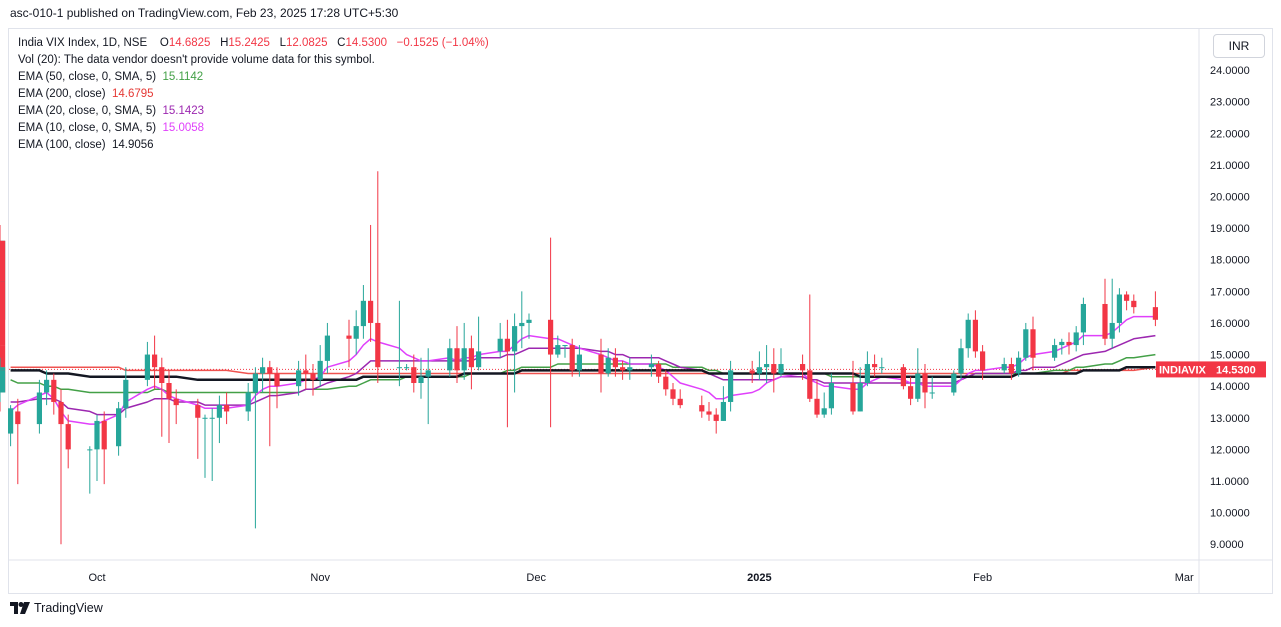 Image resolution: width=1281 pixels, height=627 pixels. I want to click on indicator-label: EMA (20, close, 0, SMA, 5), so click(87, 111).